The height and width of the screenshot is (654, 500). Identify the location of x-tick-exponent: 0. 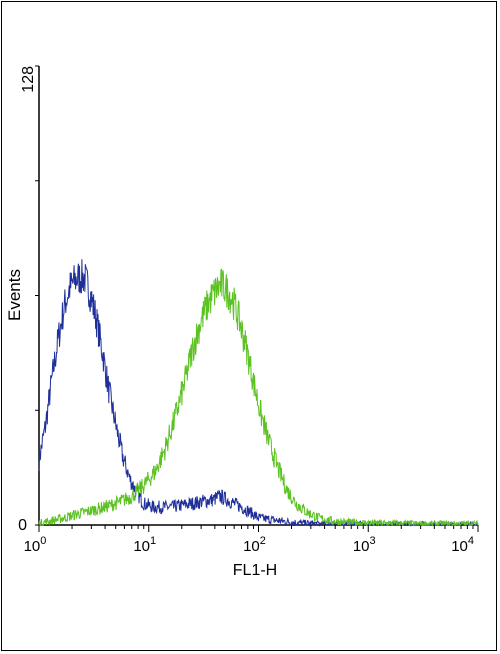
(43, 541).